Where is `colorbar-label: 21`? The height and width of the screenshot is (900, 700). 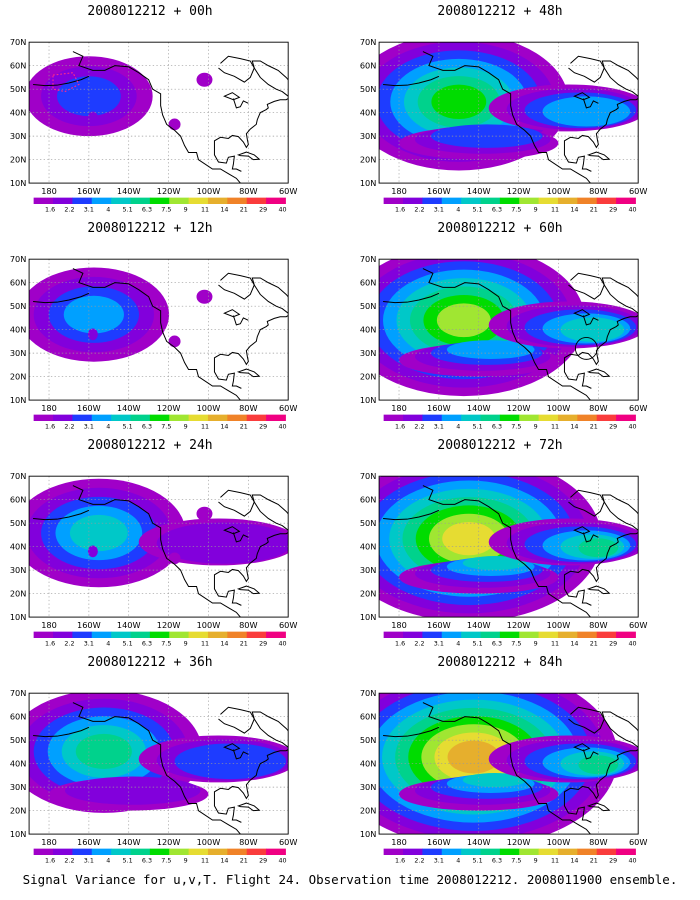 colorbar-label: 21 is located at coordinates (594, 426).